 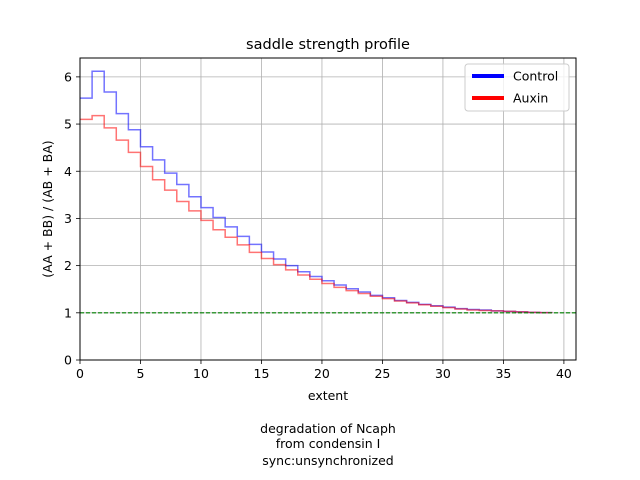 What do you see at coordinates (517, 87) in the screenshot?
I see `legend: Control Auxin` at bounding box center [517, 87].